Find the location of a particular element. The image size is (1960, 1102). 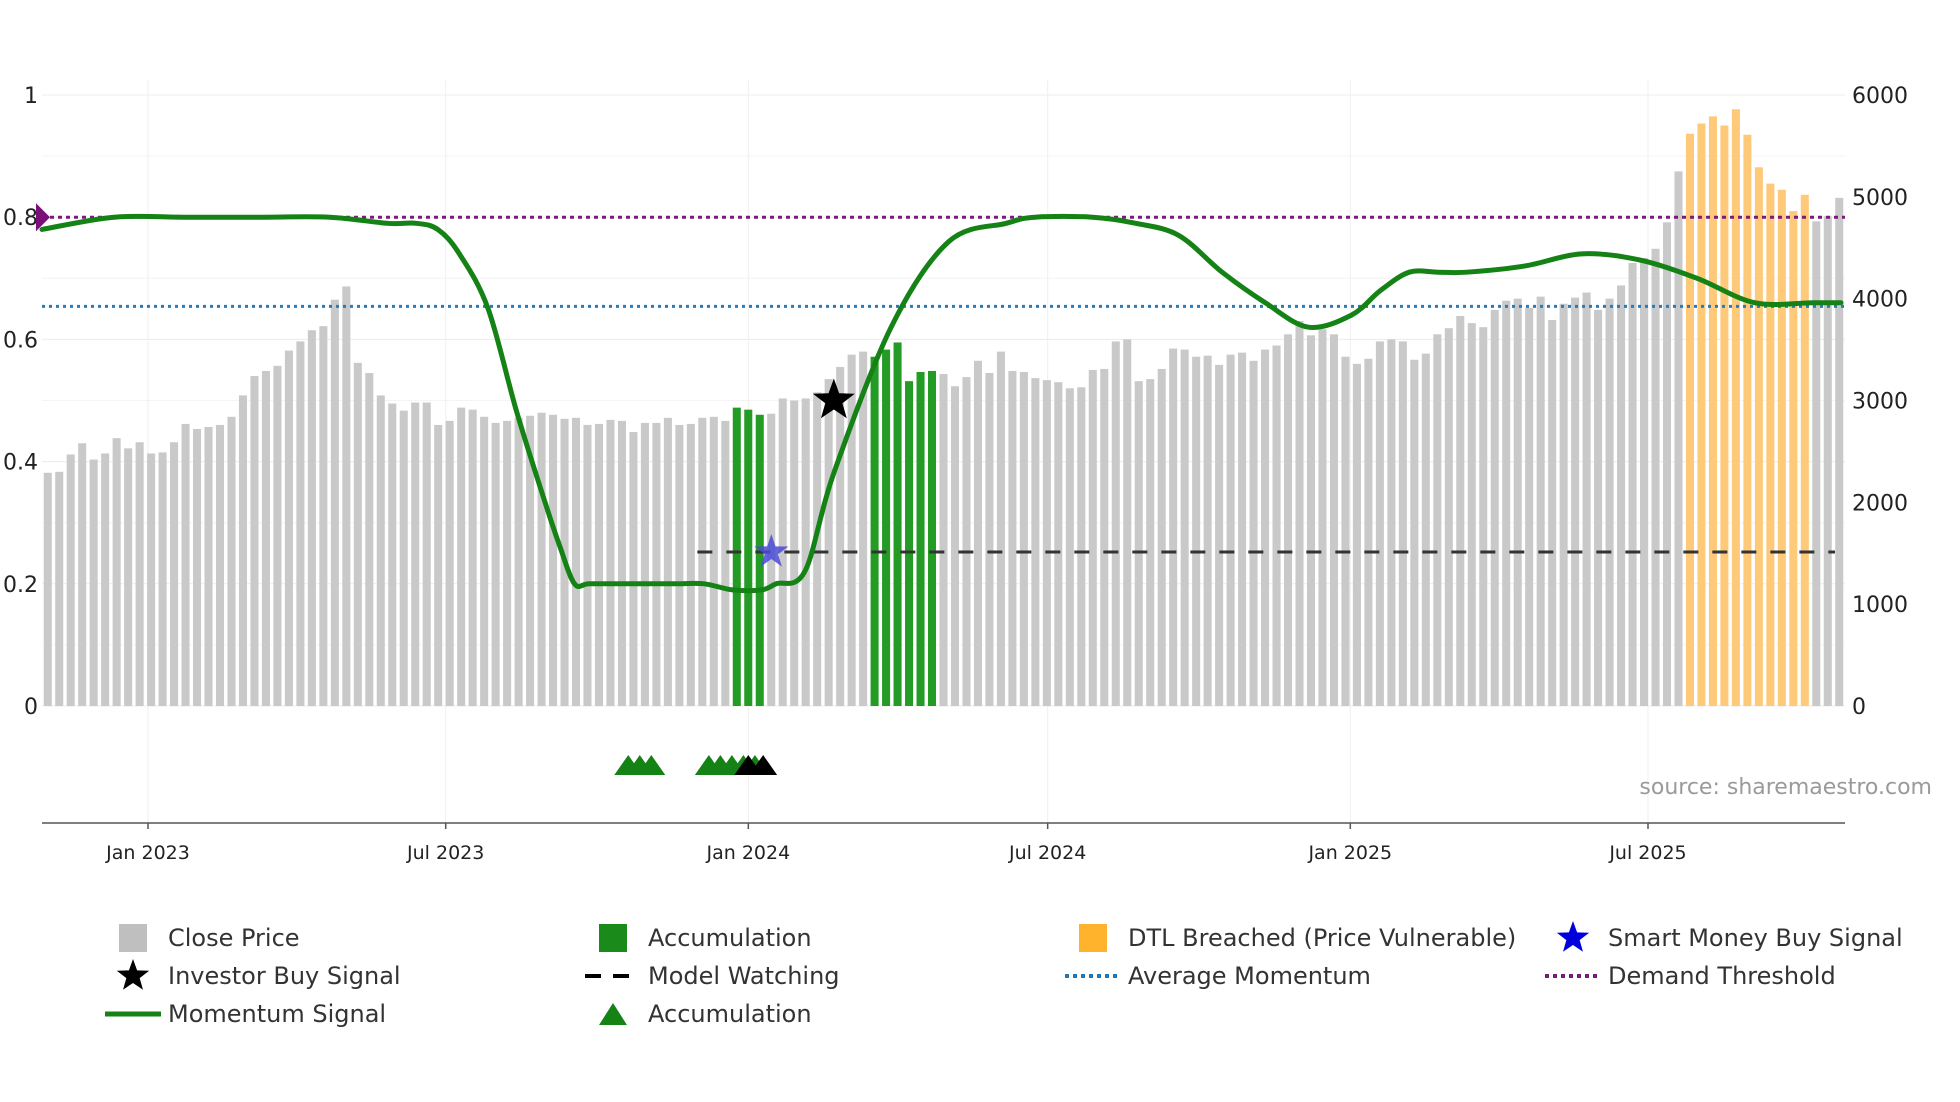

x-tick-label: Jan 2024 is located at coordinates (747, 853).